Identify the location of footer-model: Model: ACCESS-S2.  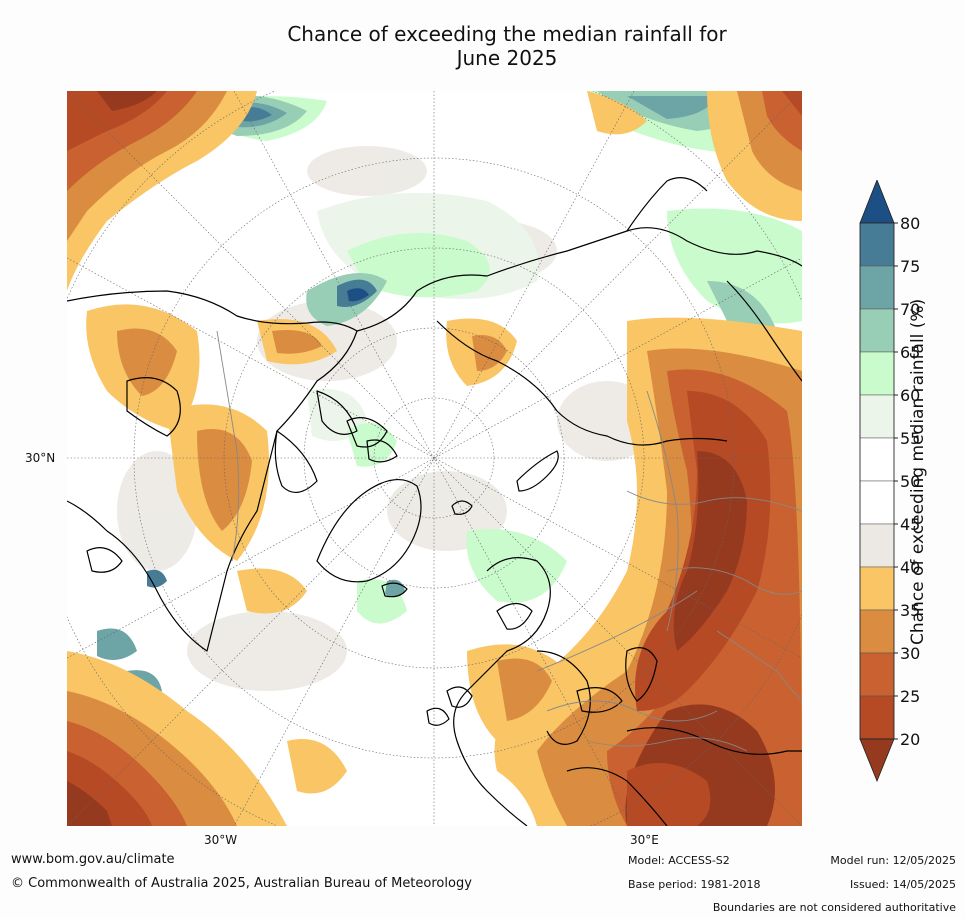
(679, 860).